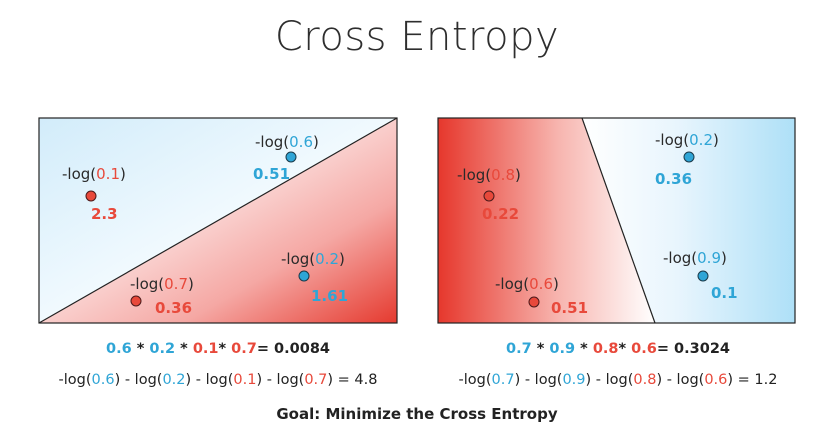  I want to click on right-point-4-value: 0.51, so click(569, 308).